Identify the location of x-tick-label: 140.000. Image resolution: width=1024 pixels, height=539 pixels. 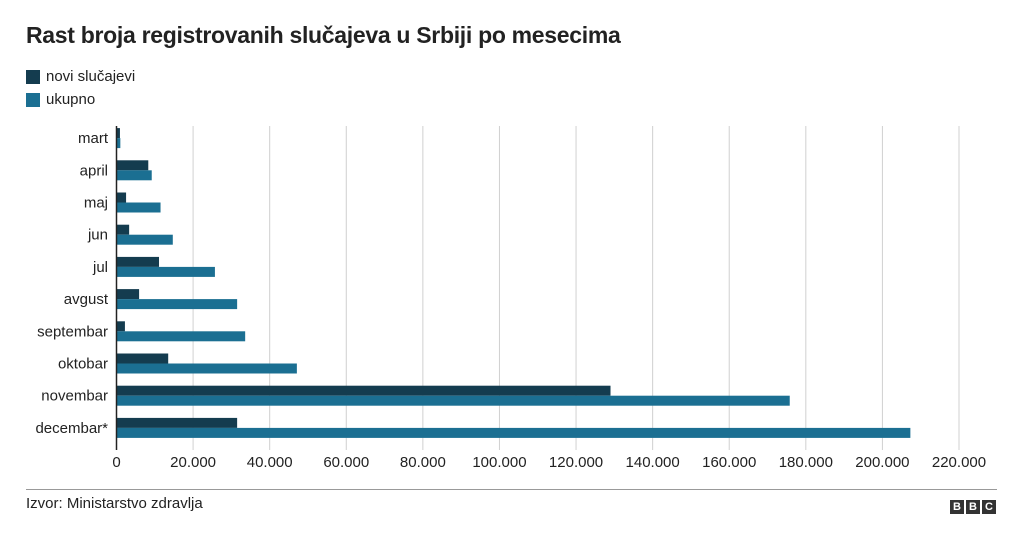
(653, 462).